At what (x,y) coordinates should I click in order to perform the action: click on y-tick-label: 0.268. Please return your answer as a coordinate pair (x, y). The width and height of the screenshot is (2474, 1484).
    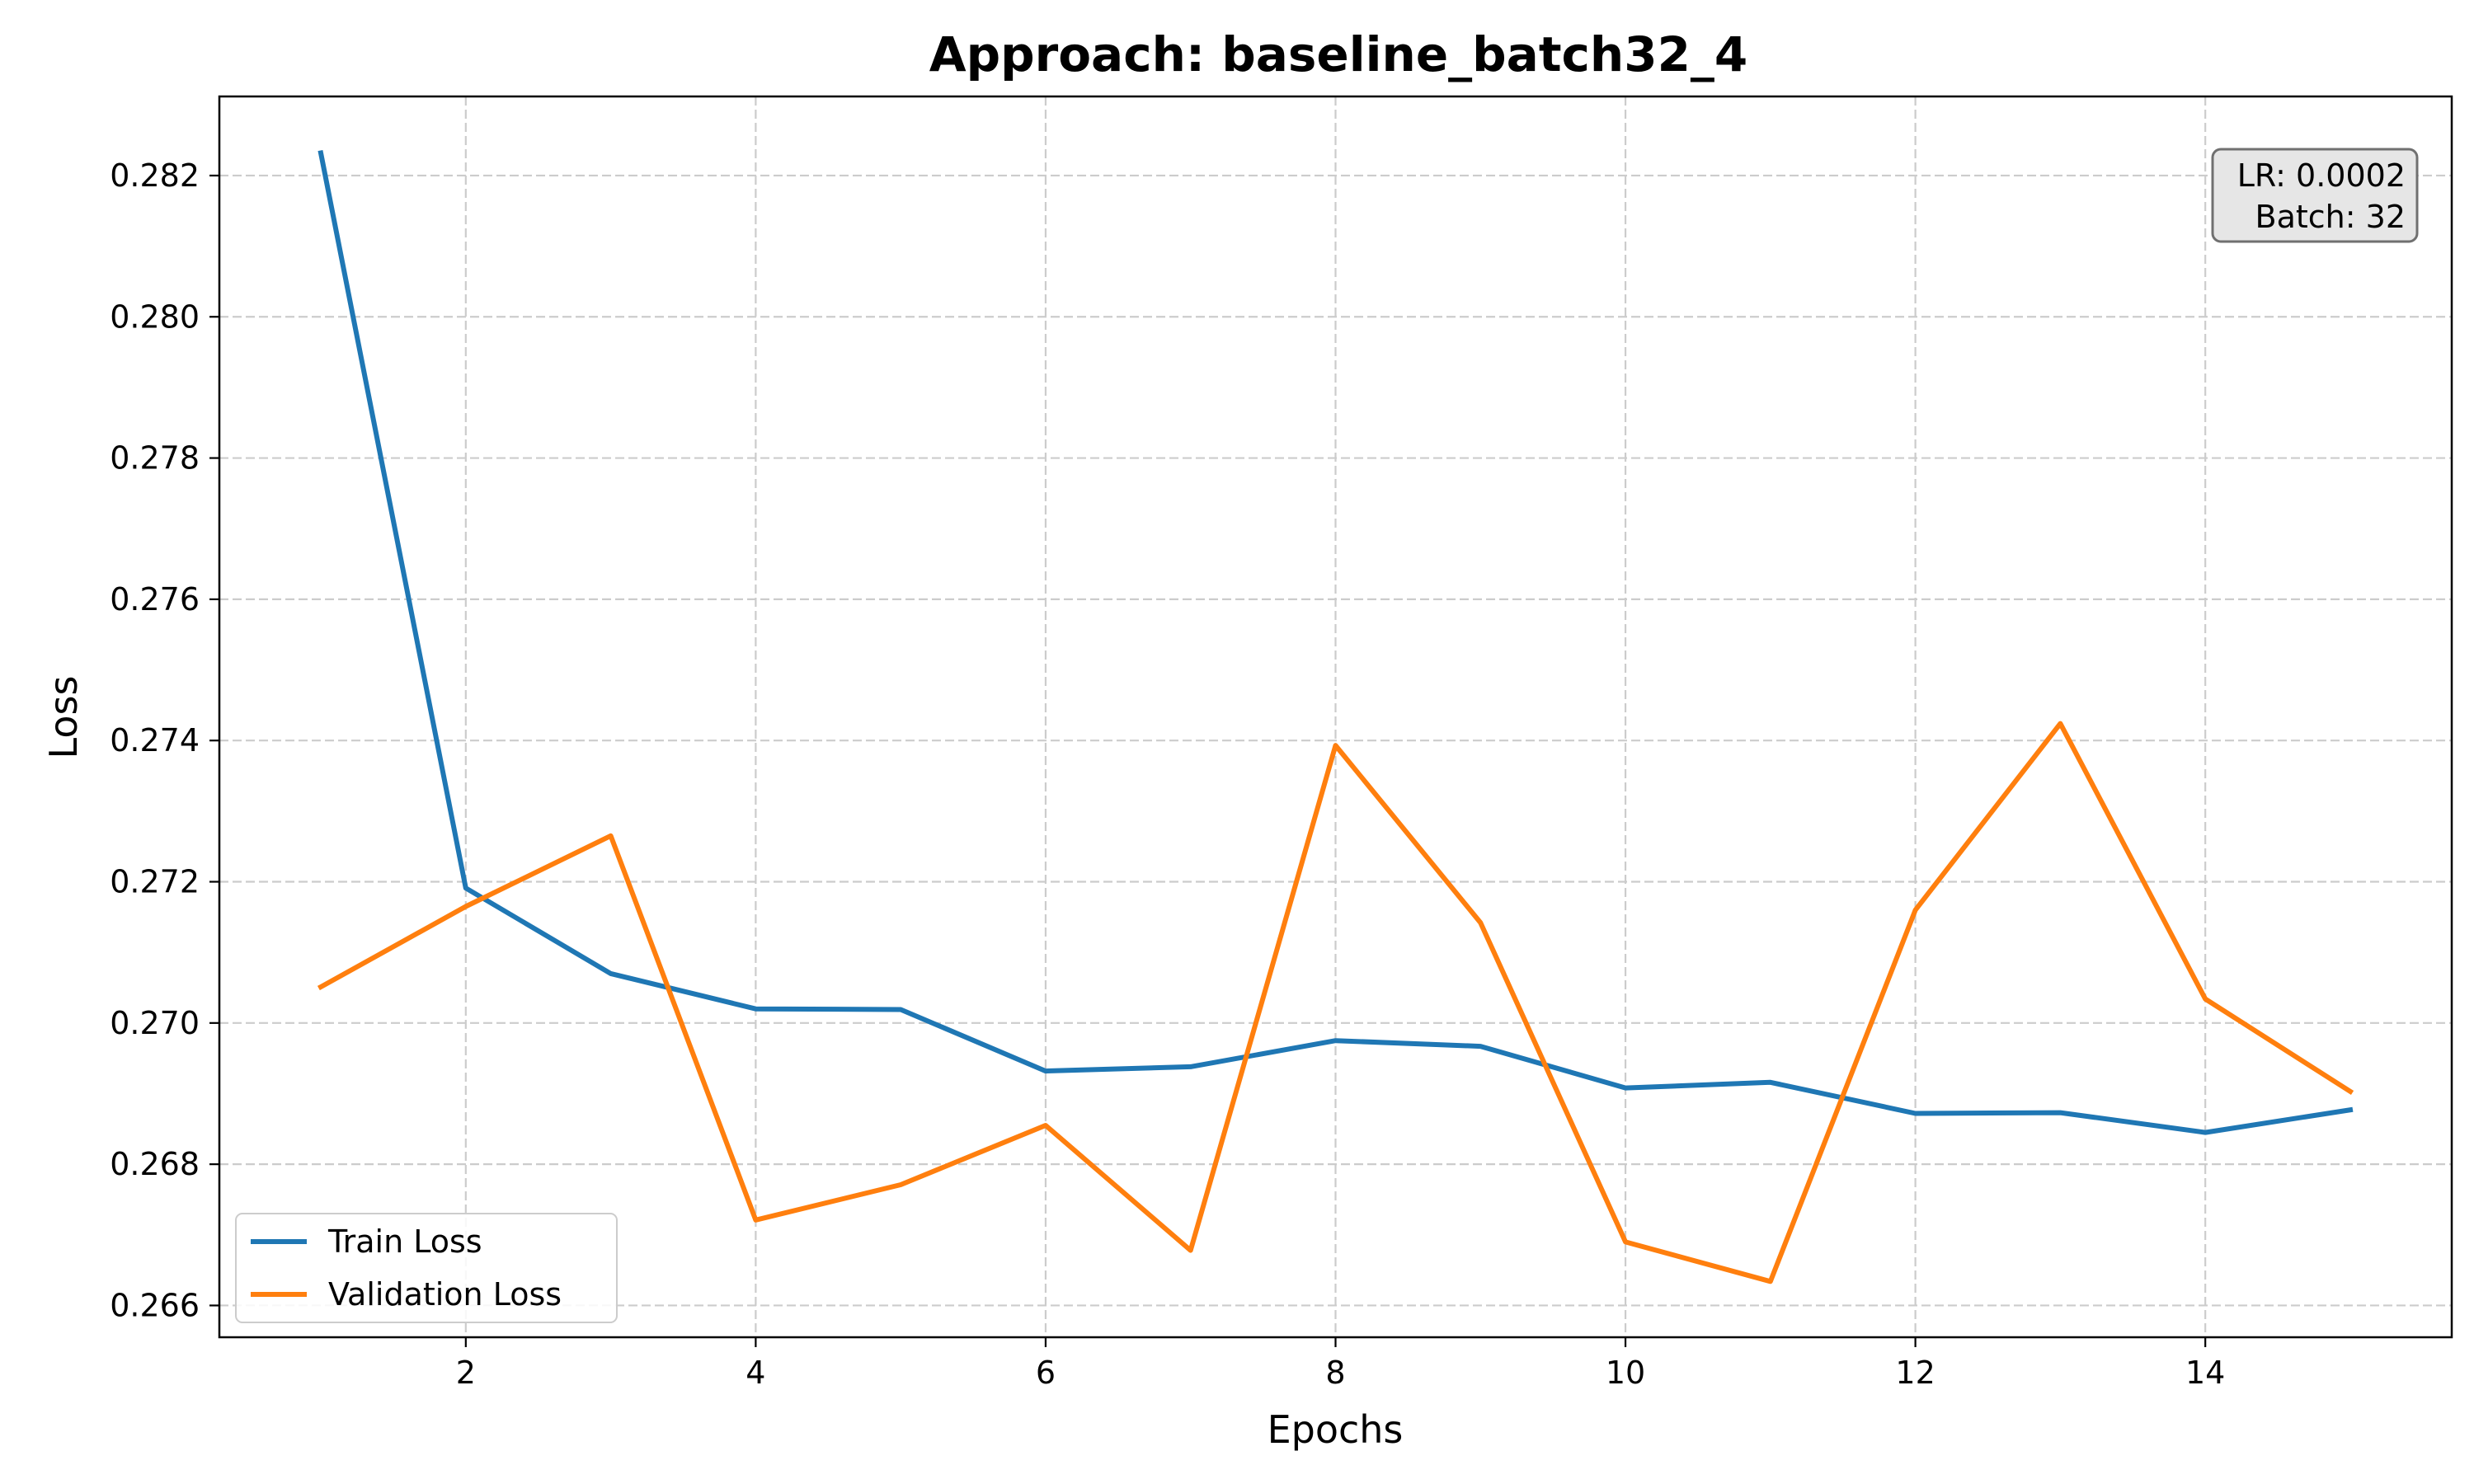
    Looking at the image, I should click on (155, 1164).